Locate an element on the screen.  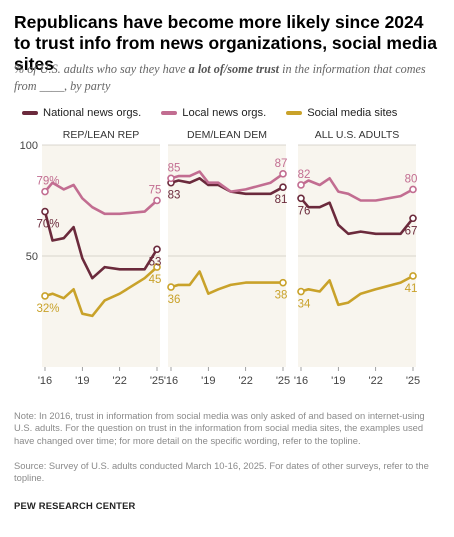
panel-1-start-point-national-news-orgs is located at coordinates (45, 211).